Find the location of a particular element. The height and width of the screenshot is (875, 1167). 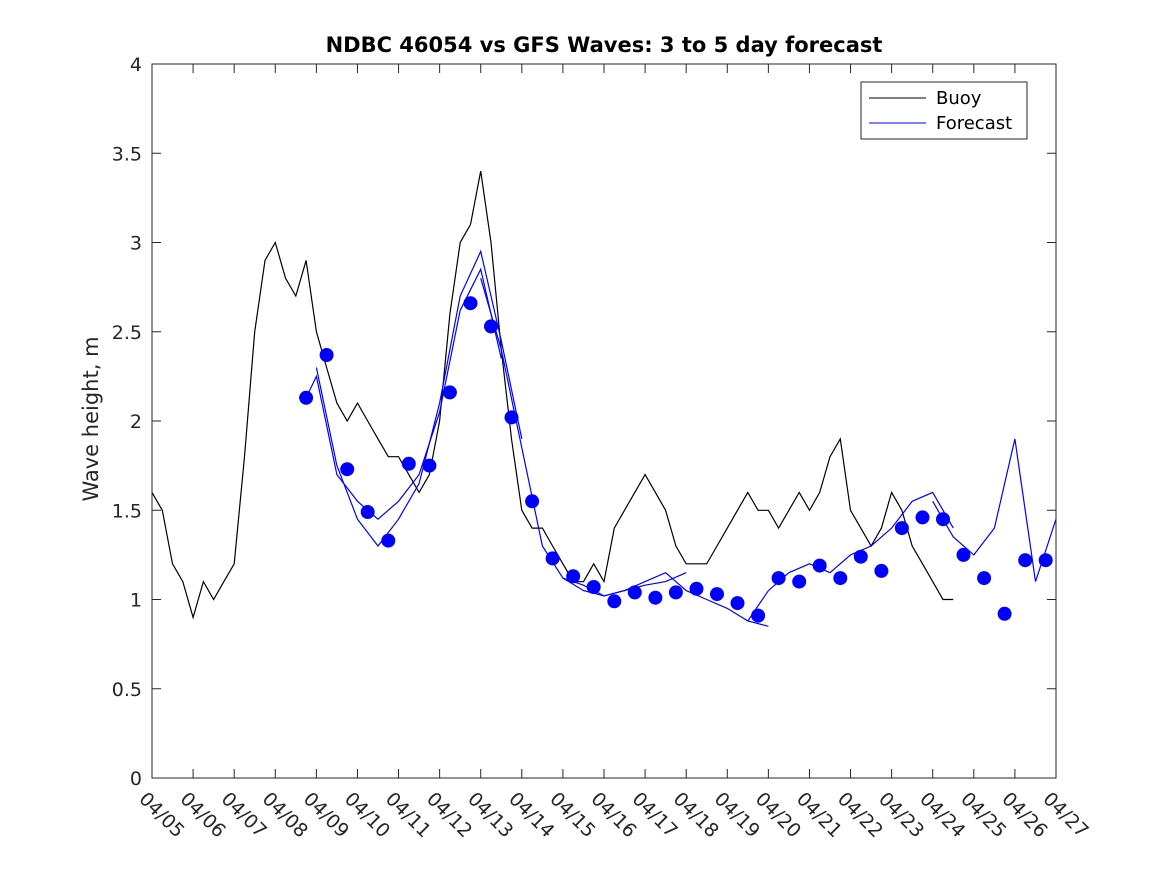

y-tick-label: 1 is located at coordinates (136, 601).